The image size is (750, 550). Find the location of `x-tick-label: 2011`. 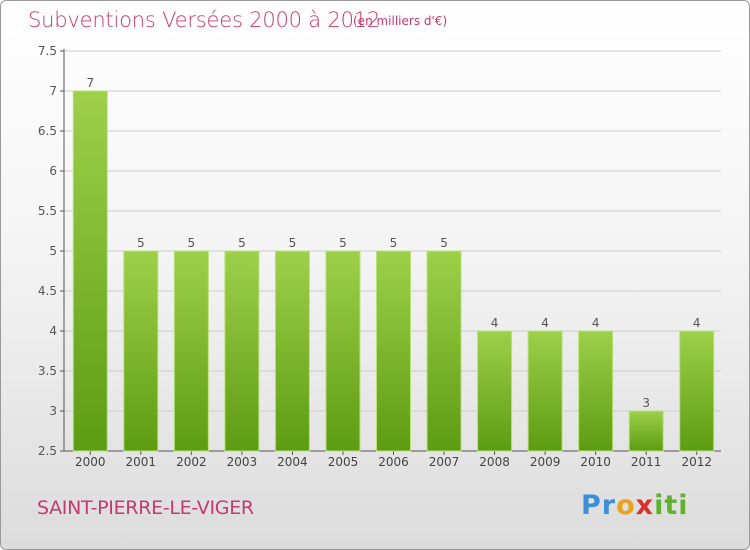

x-tick-label: 2011 is located at coordinates (646, 462).